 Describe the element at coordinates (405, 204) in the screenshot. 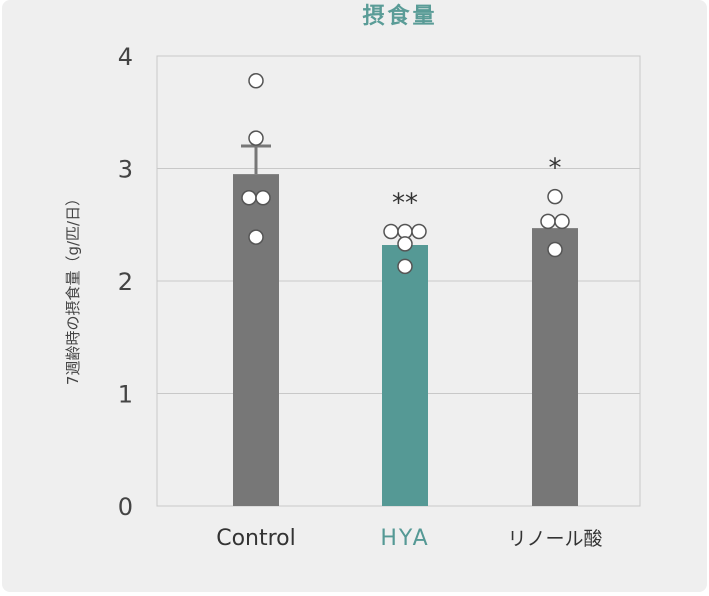

I see `significance-marker: **` at that location.